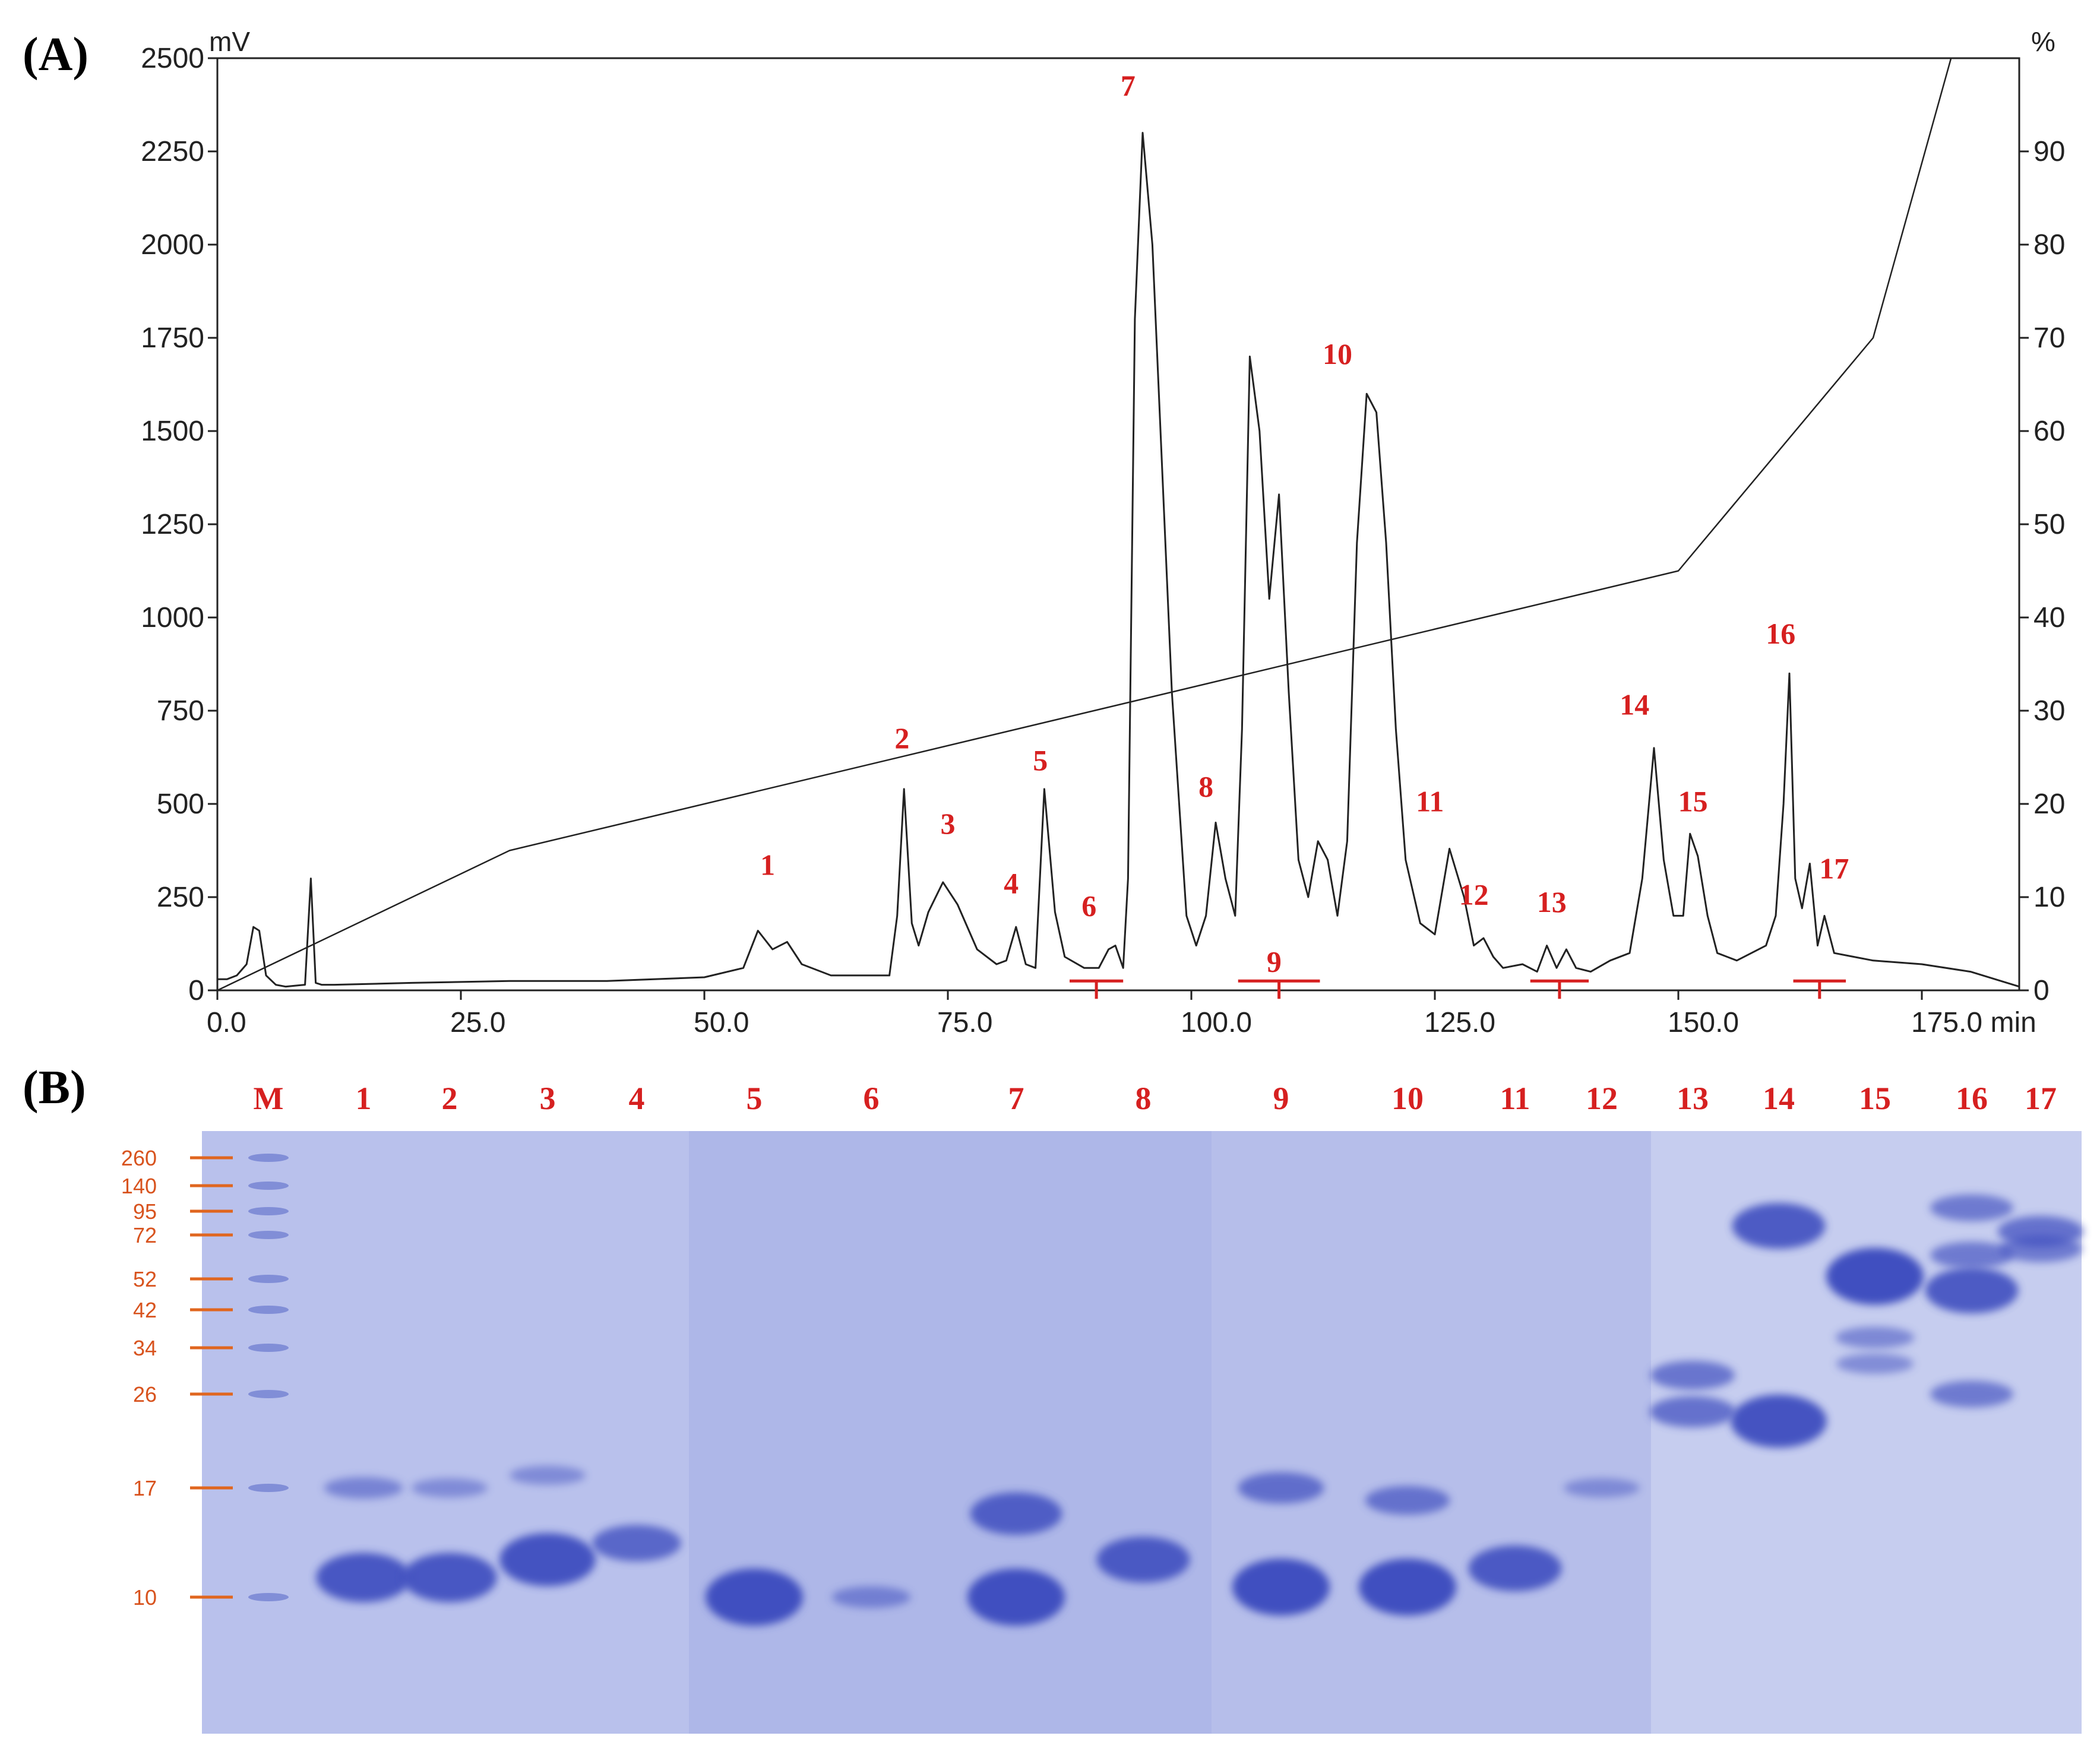 This screenshot has height=1761, width=2100. What do you see at coordinates (145, 1394) in the screenshot?
I see `marker-kda-label: 26` at bounding box center [145, 1394].